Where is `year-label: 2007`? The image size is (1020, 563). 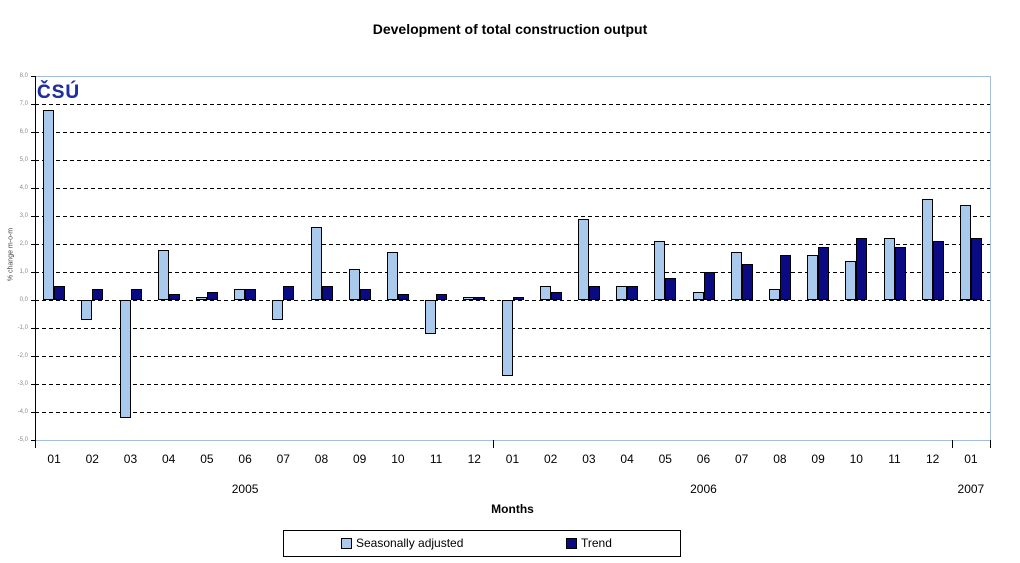 year-label: 2007 is located at coordinates (971, 489).